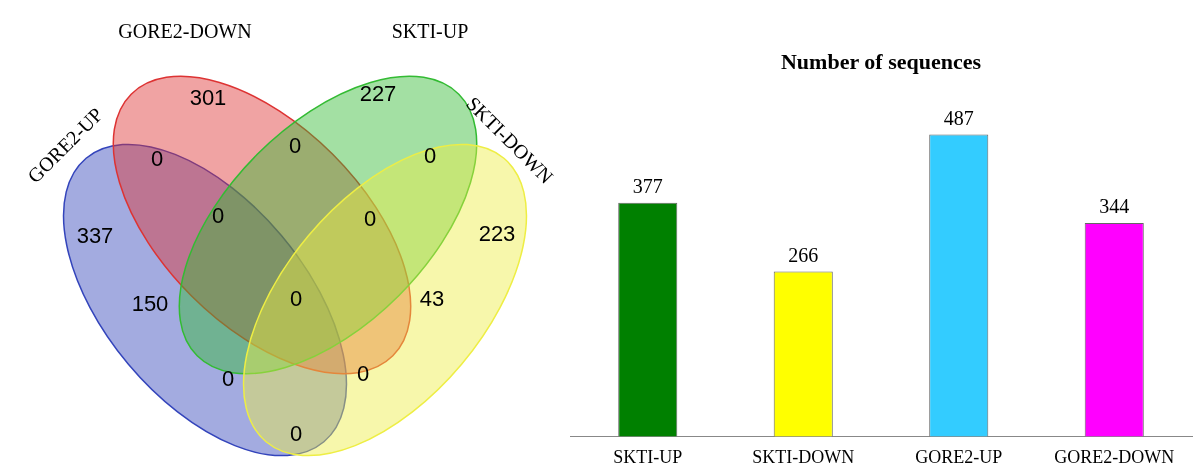 Image resolution: width=1202 pixels, height=472 pixels. Describe the element at coordinates (208, 97) in the screenshot. I see `text: 301` at that location.